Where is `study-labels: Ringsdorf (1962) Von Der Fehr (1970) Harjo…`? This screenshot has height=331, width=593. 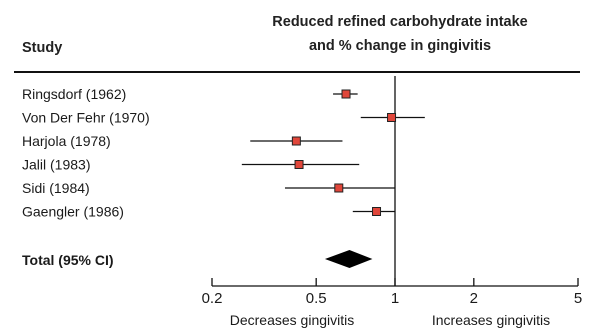 study-labels: Ringsdorf (1962) Von Der Fehr (1970) Harjo… is located at coordinates (86, 153).